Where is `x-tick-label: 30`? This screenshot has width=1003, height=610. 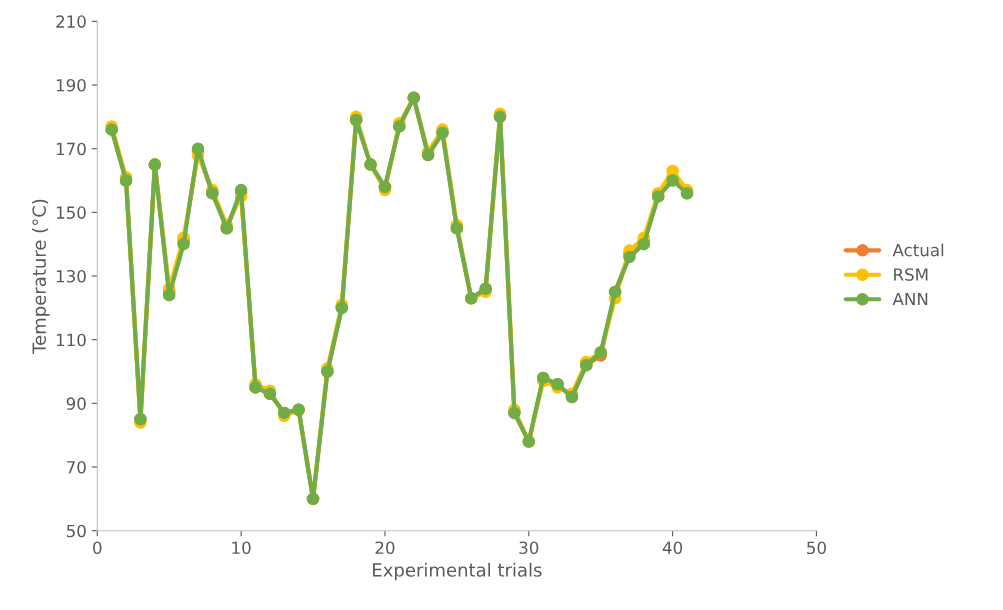 x-tick-label: 30 is located at coordinates (529, 548).